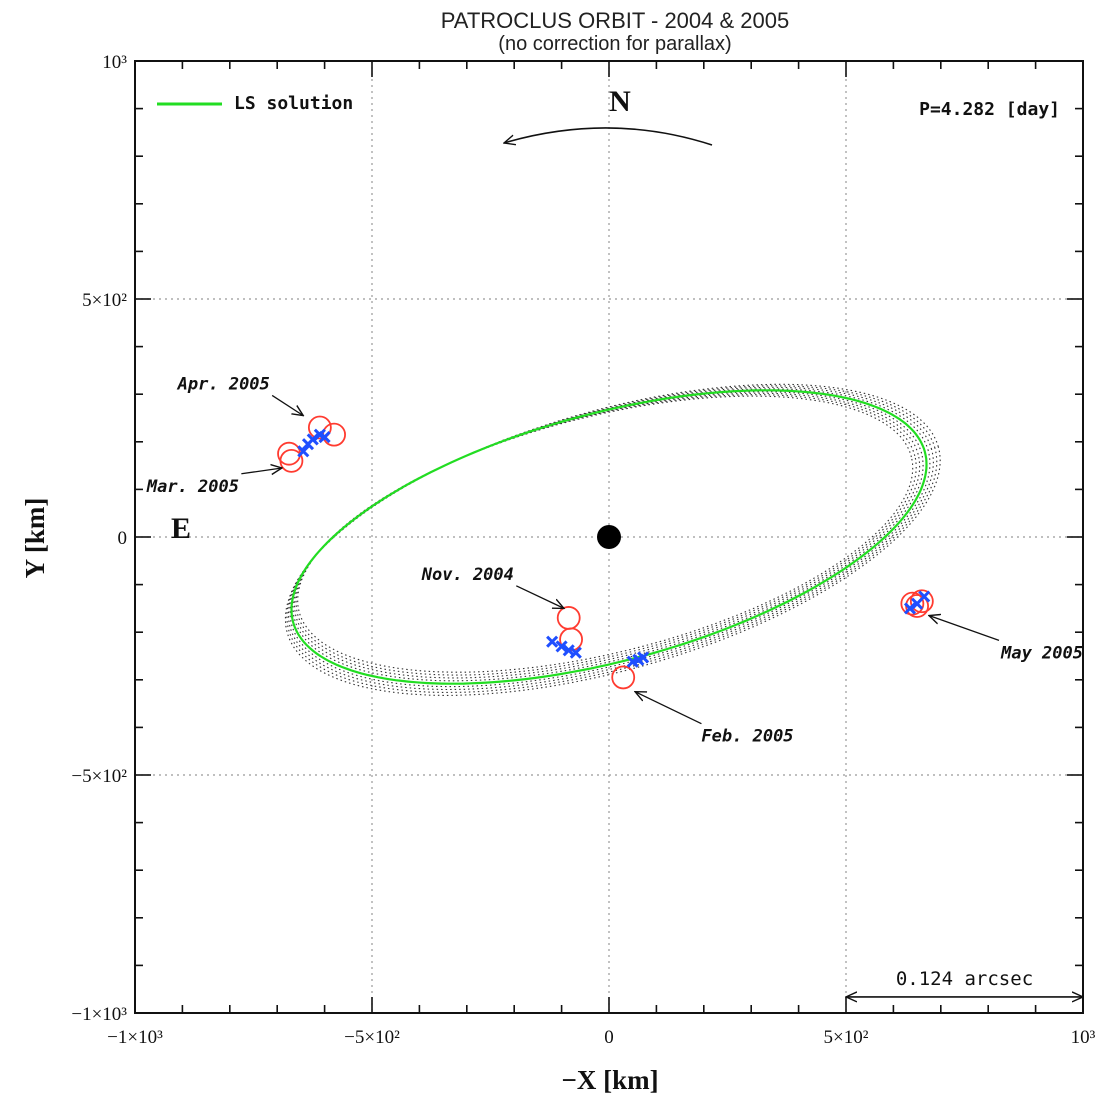  Describe the element at coordinates (467, 575) in the screenshot. I see `epoch-label: Nov. 2004` at that location.